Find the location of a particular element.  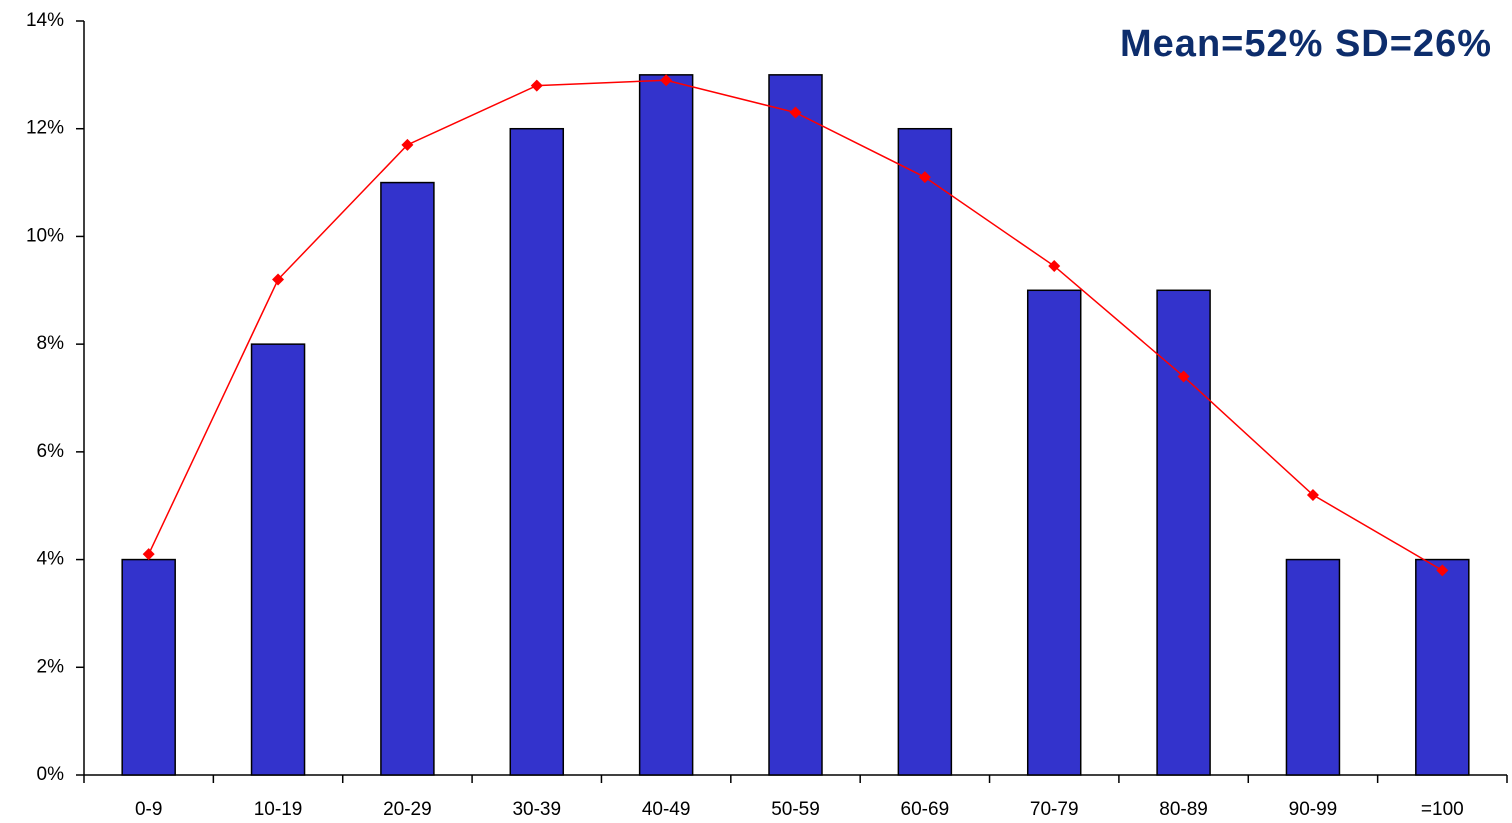

y-tick-label: 6% is located at coordinates (51, 451).